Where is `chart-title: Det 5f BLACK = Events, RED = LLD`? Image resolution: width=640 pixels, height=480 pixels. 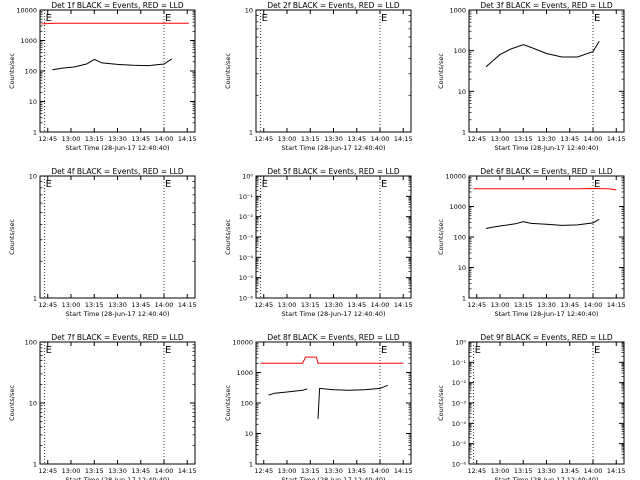
chart-title: Det 5f BLACK = Events, RED = LLD is located at coordinates (333, 171).